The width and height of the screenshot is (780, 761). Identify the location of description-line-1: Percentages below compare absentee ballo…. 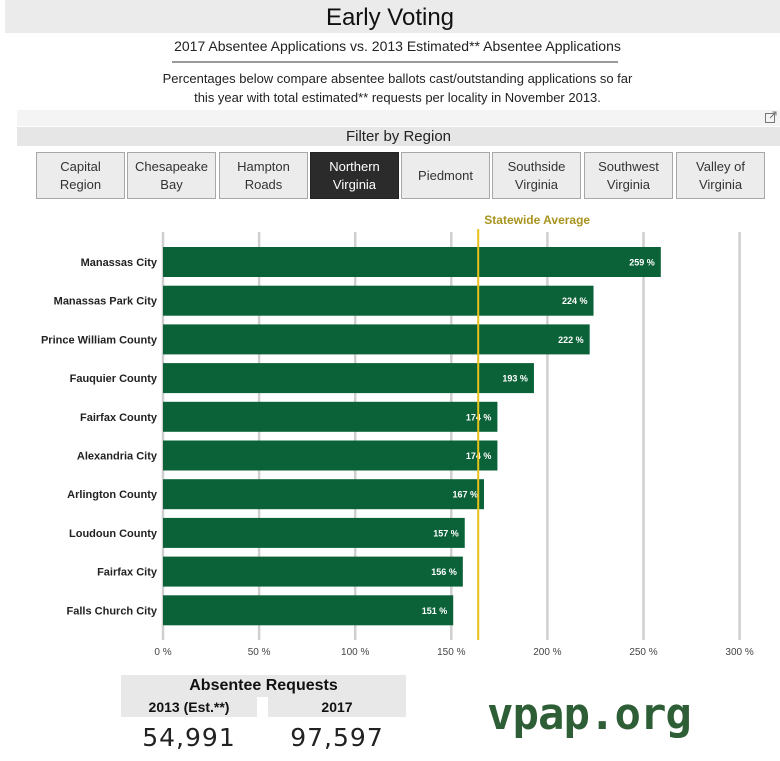
(397, 78).